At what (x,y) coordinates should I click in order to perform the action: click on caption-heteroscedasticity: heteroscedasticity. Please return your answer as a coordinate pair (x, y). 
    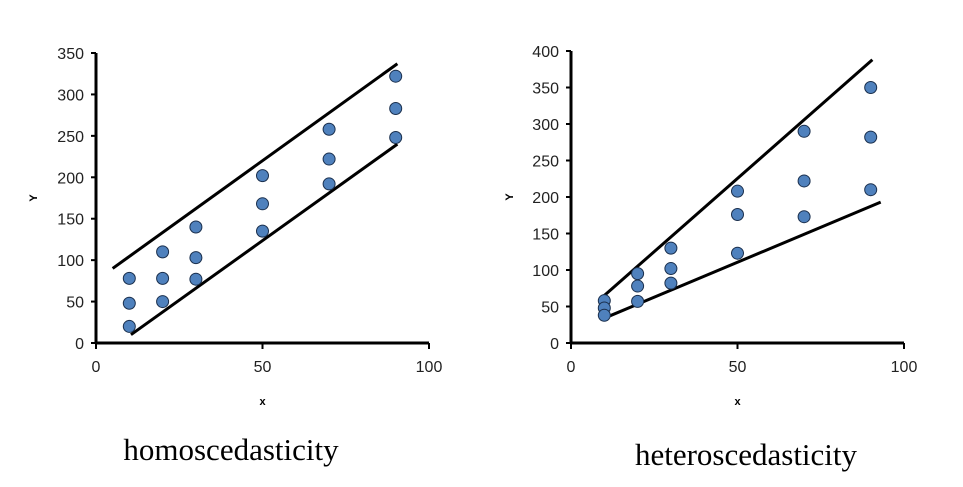
    Looking at the image, I should click on (746, 454).